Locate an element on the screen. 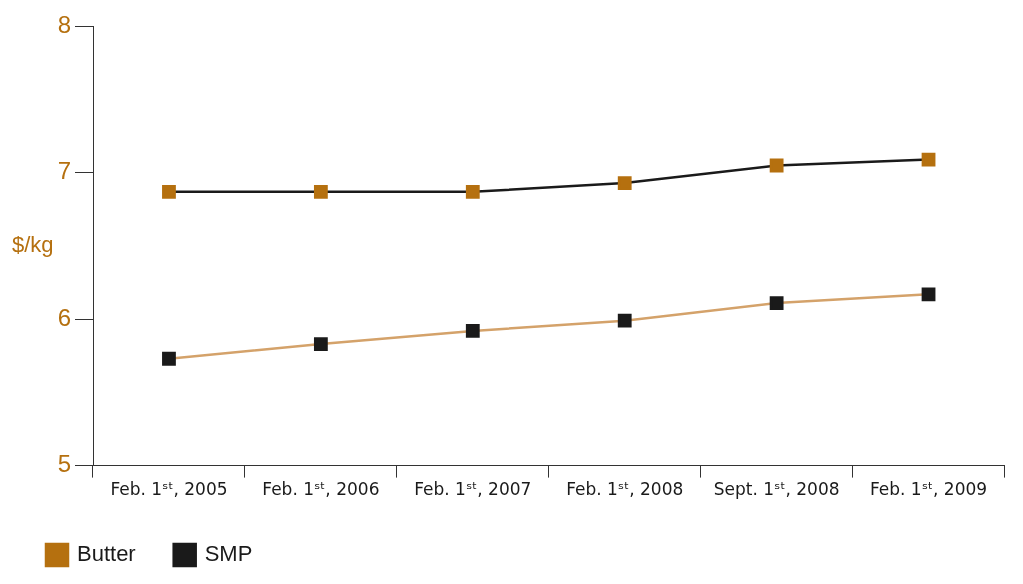  y-tick-label: 8 is located at coordinates (64, 25).